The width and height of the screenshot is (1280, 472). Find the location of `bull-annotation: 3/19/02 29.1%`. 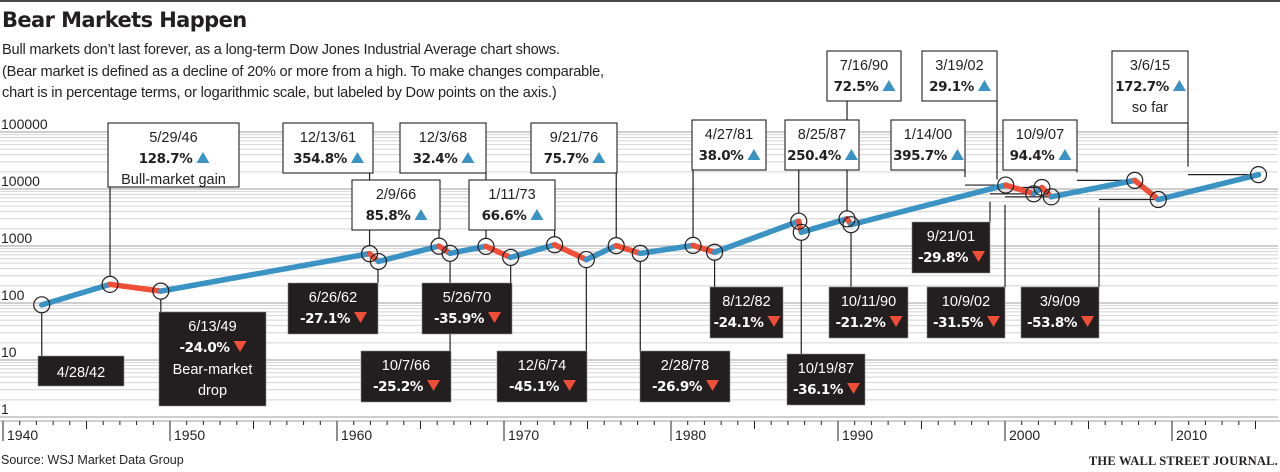

bull-annotation: 3/19/02 29.1% is located at coordinates (959, 76).